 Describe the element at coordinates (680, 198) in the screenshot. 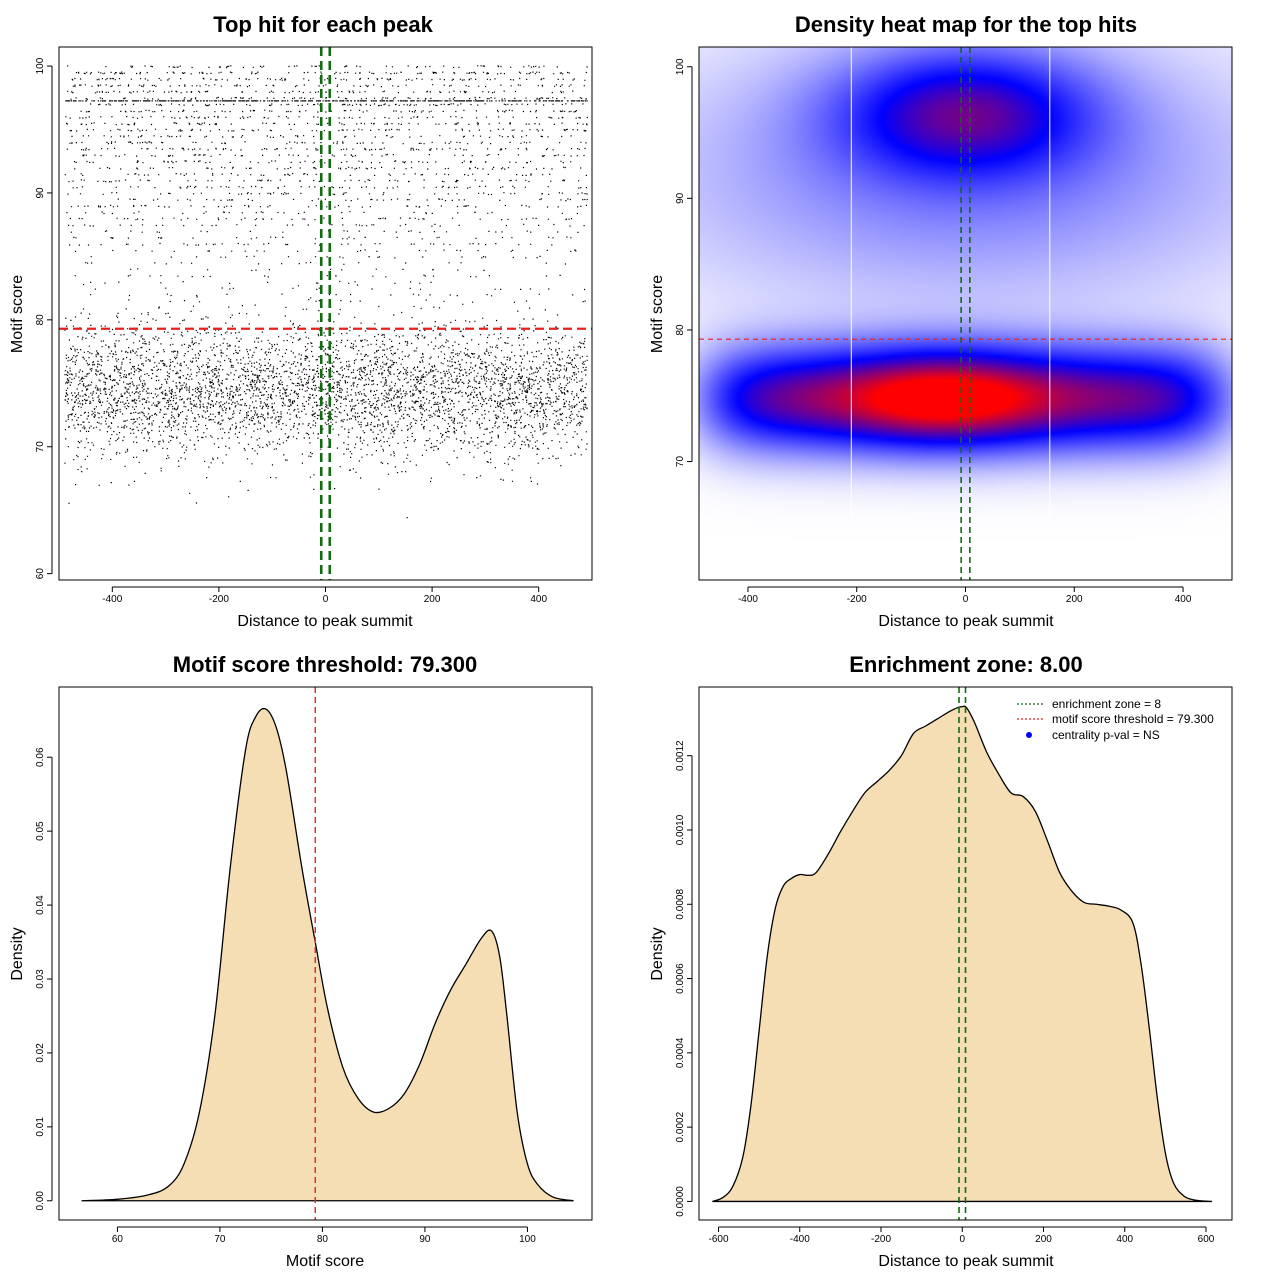

I see `heatmap-y-tick-label: 90` at that location.